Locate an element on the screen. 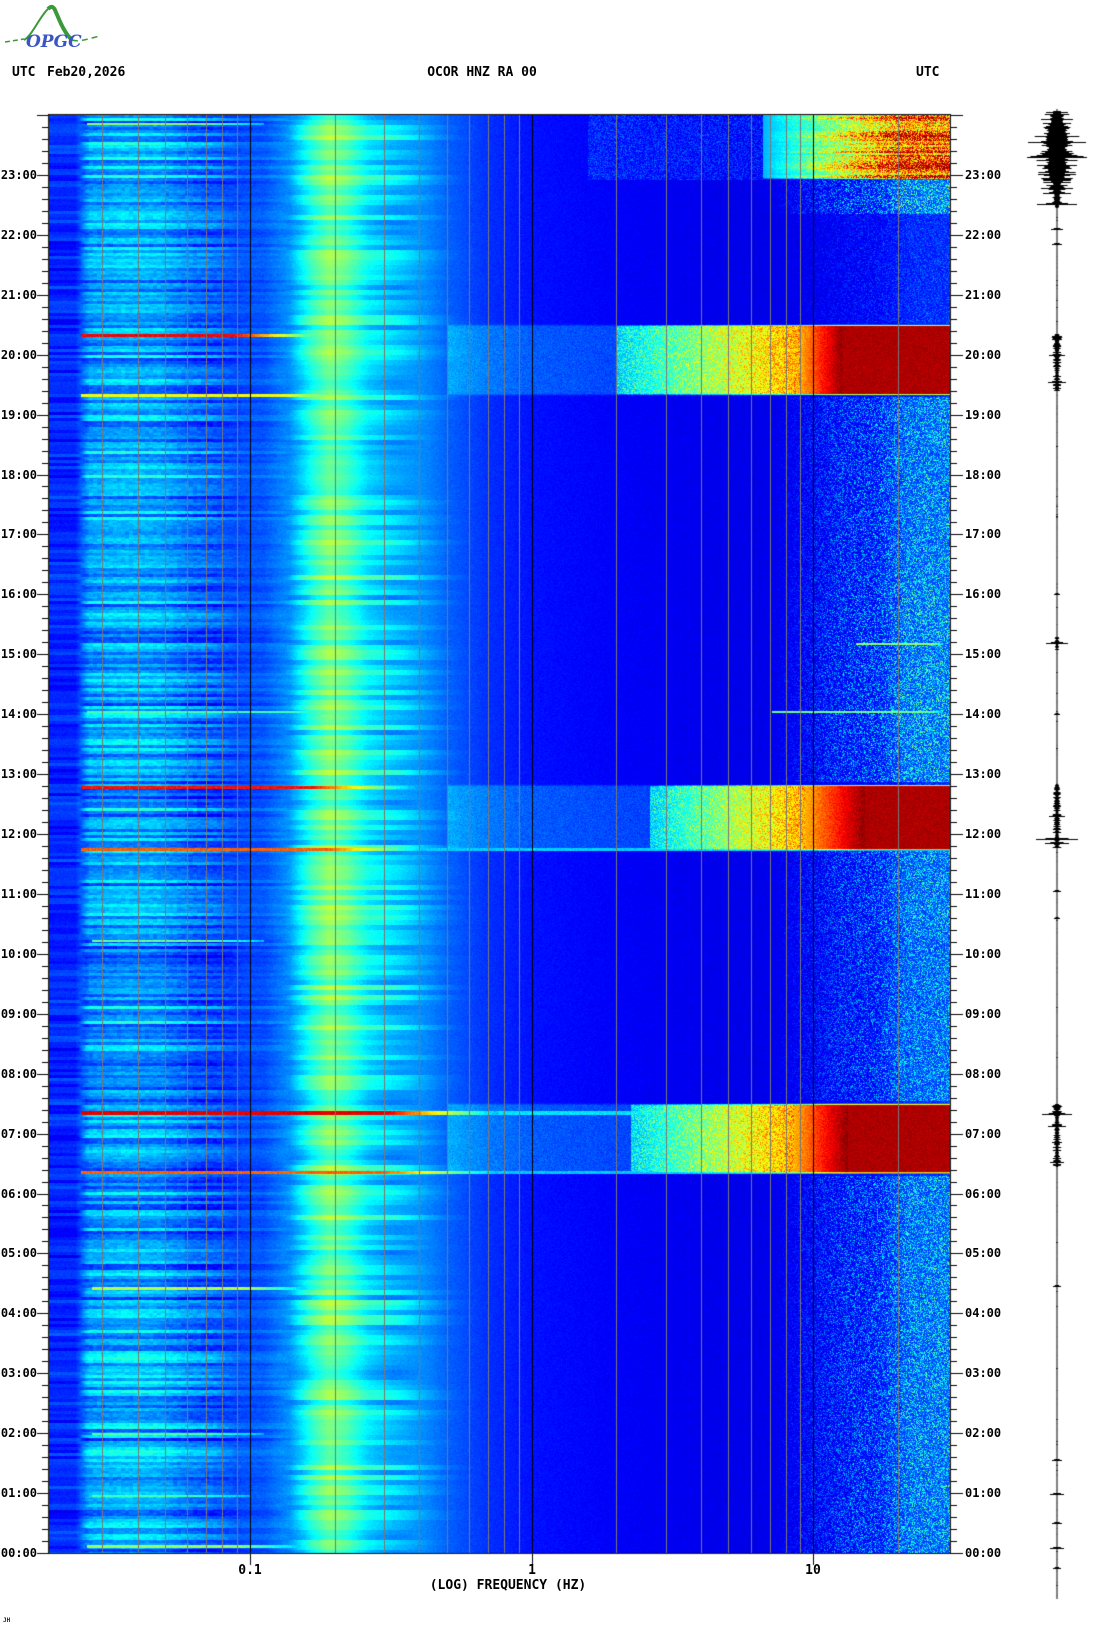 Image resolution: width=1102 pixels, height=1634 pixels. time-label-left: 18:00 is located at coordinates (18, 475).